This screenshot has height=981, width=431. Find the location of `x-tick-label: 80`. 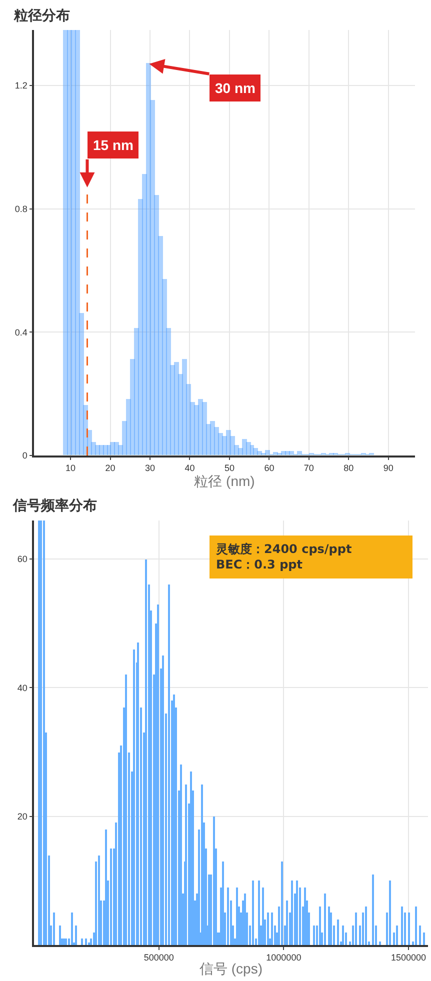

x-tick-label: 80 is located at coordinates (349, 468).